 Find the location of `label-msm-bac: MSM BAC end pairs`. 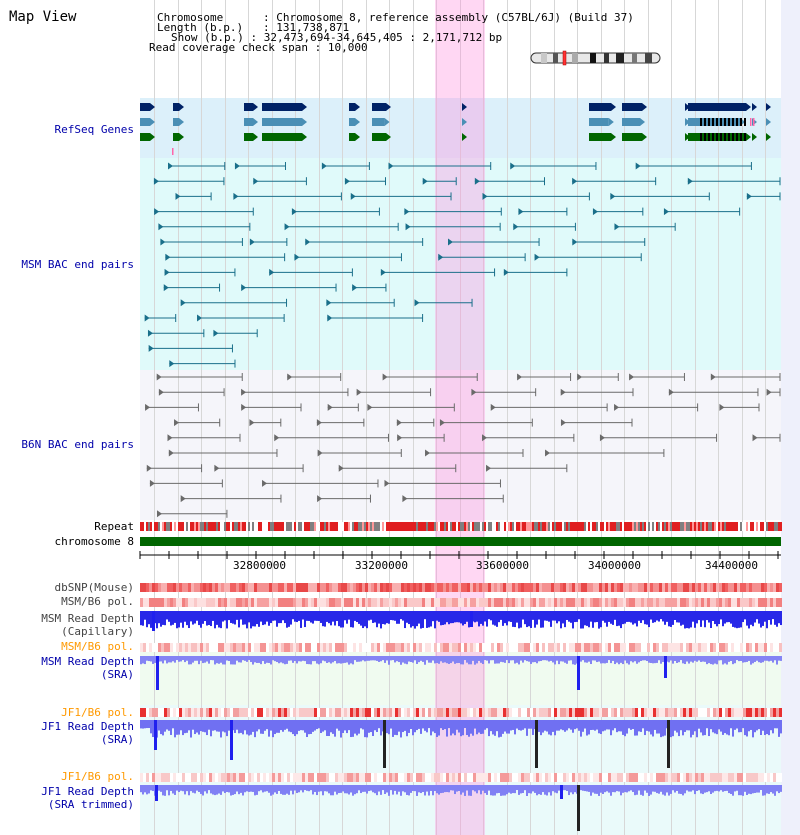

label-msm-bac: MSM BAC end pairs is located at coordinates (77, 264).